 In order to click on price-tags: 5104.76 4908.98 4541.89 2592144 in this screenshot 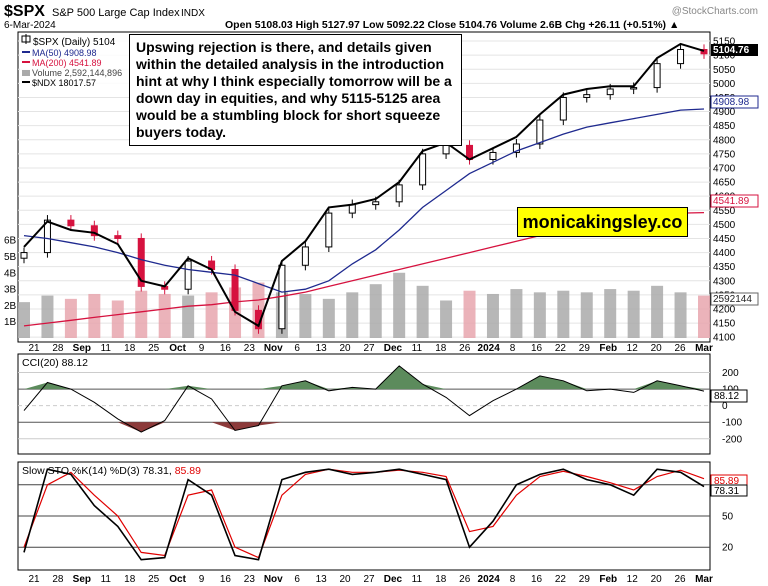, I will do `click(734, 175)`.